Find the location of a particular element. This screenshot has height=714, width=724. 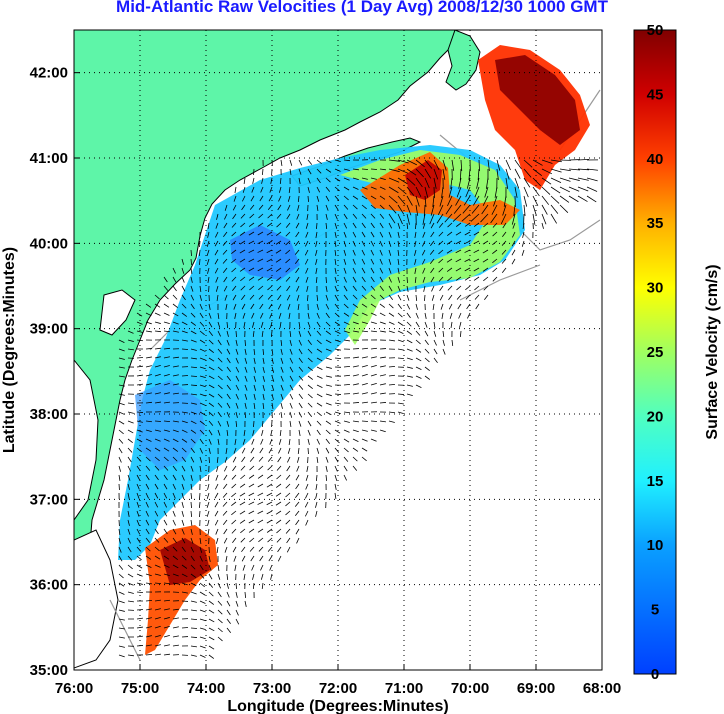

y-axis-label: Latitude (Degrees:Minutes) is located at coordinates (9, 350).